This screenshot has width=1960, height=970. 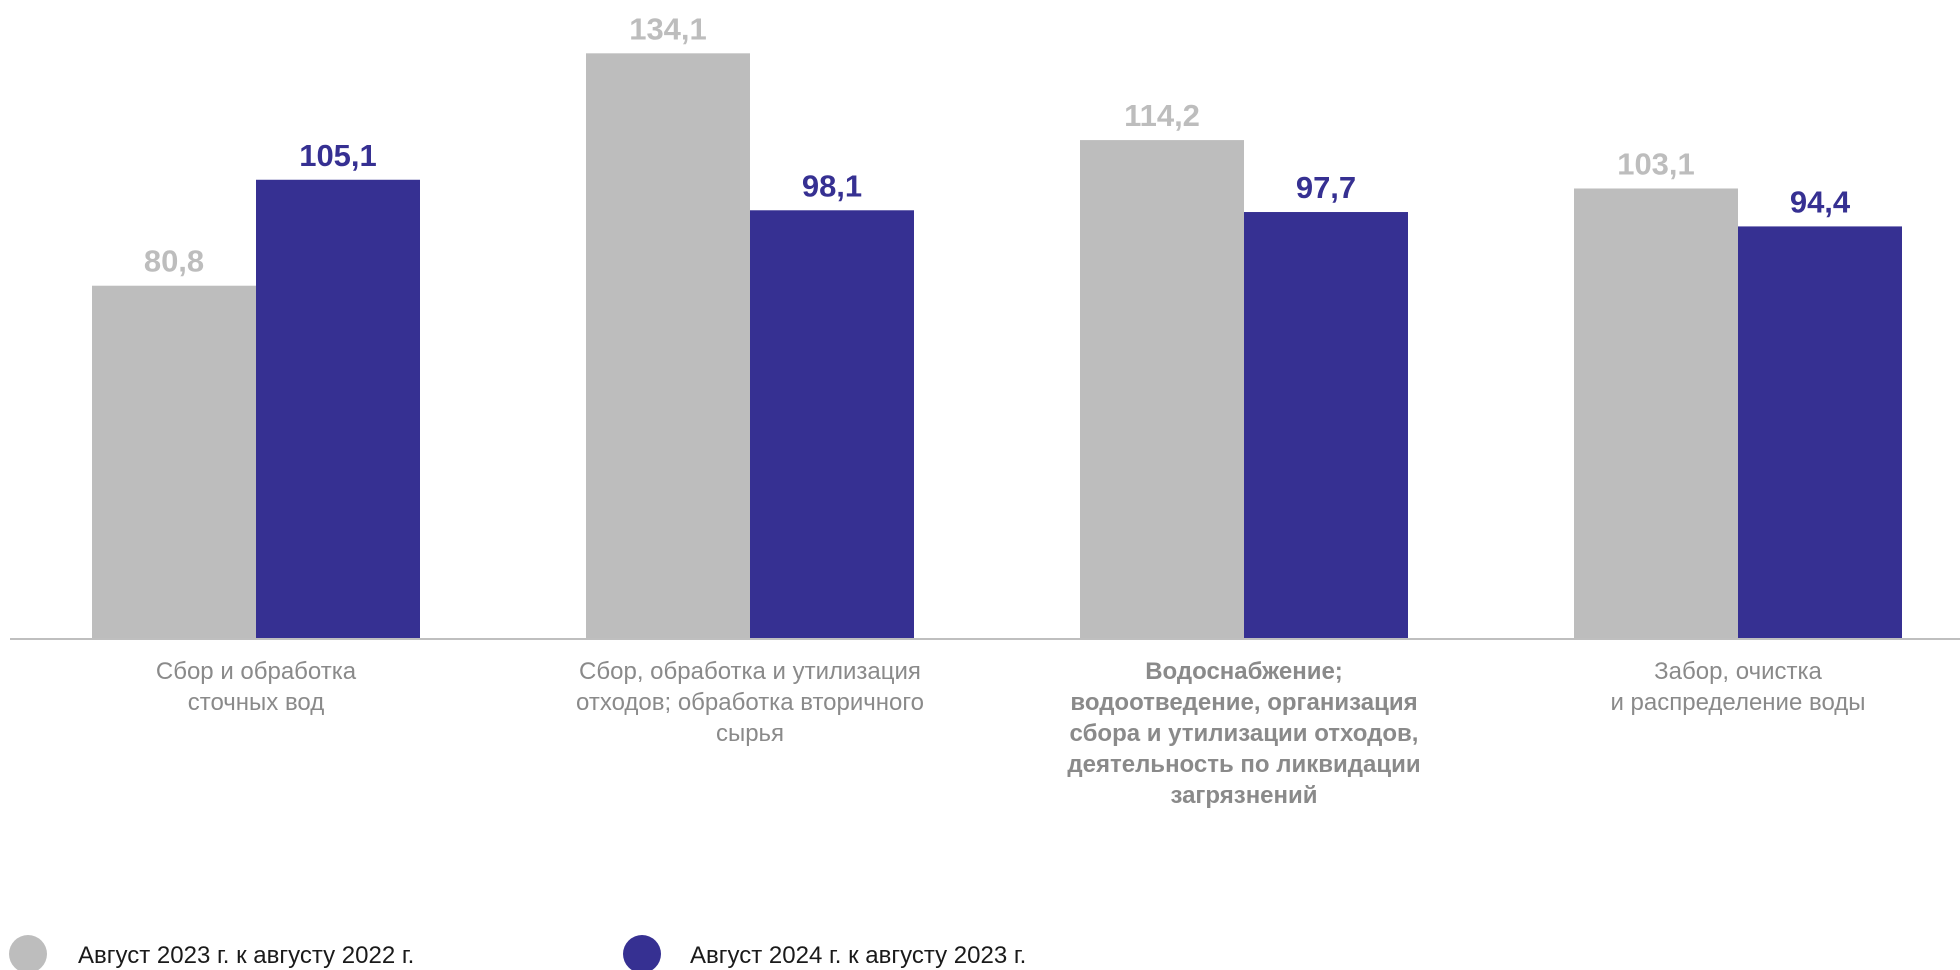 I want to click on legend-label-2023: Август 2023 г. к августу 2022 г., so click(x=246, y=955).